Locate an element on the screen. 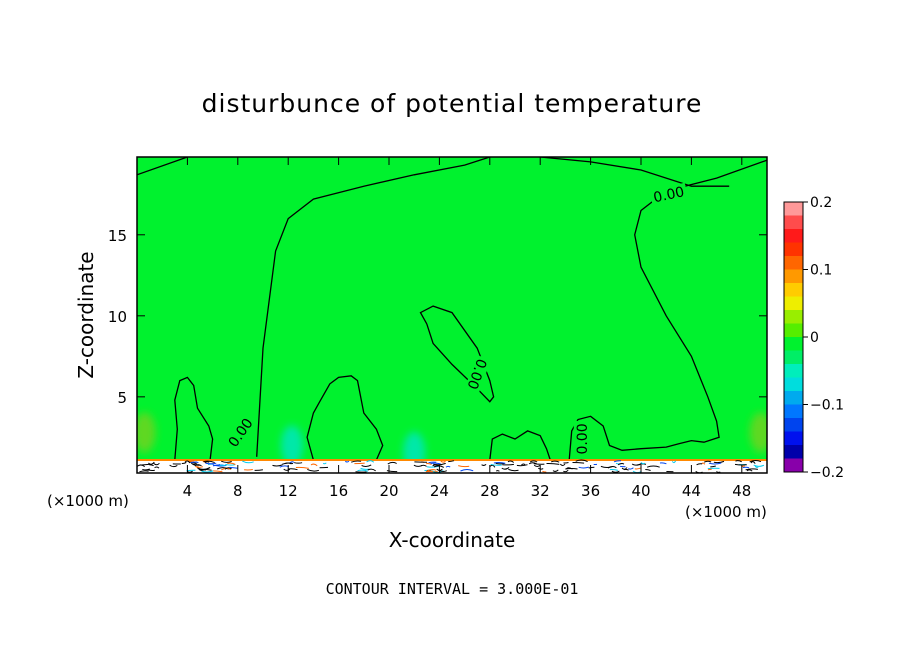 Image resolution: width=904 pixels, height=654 pixels. x-tick-label: 20 is located at coordinates (388, 491).